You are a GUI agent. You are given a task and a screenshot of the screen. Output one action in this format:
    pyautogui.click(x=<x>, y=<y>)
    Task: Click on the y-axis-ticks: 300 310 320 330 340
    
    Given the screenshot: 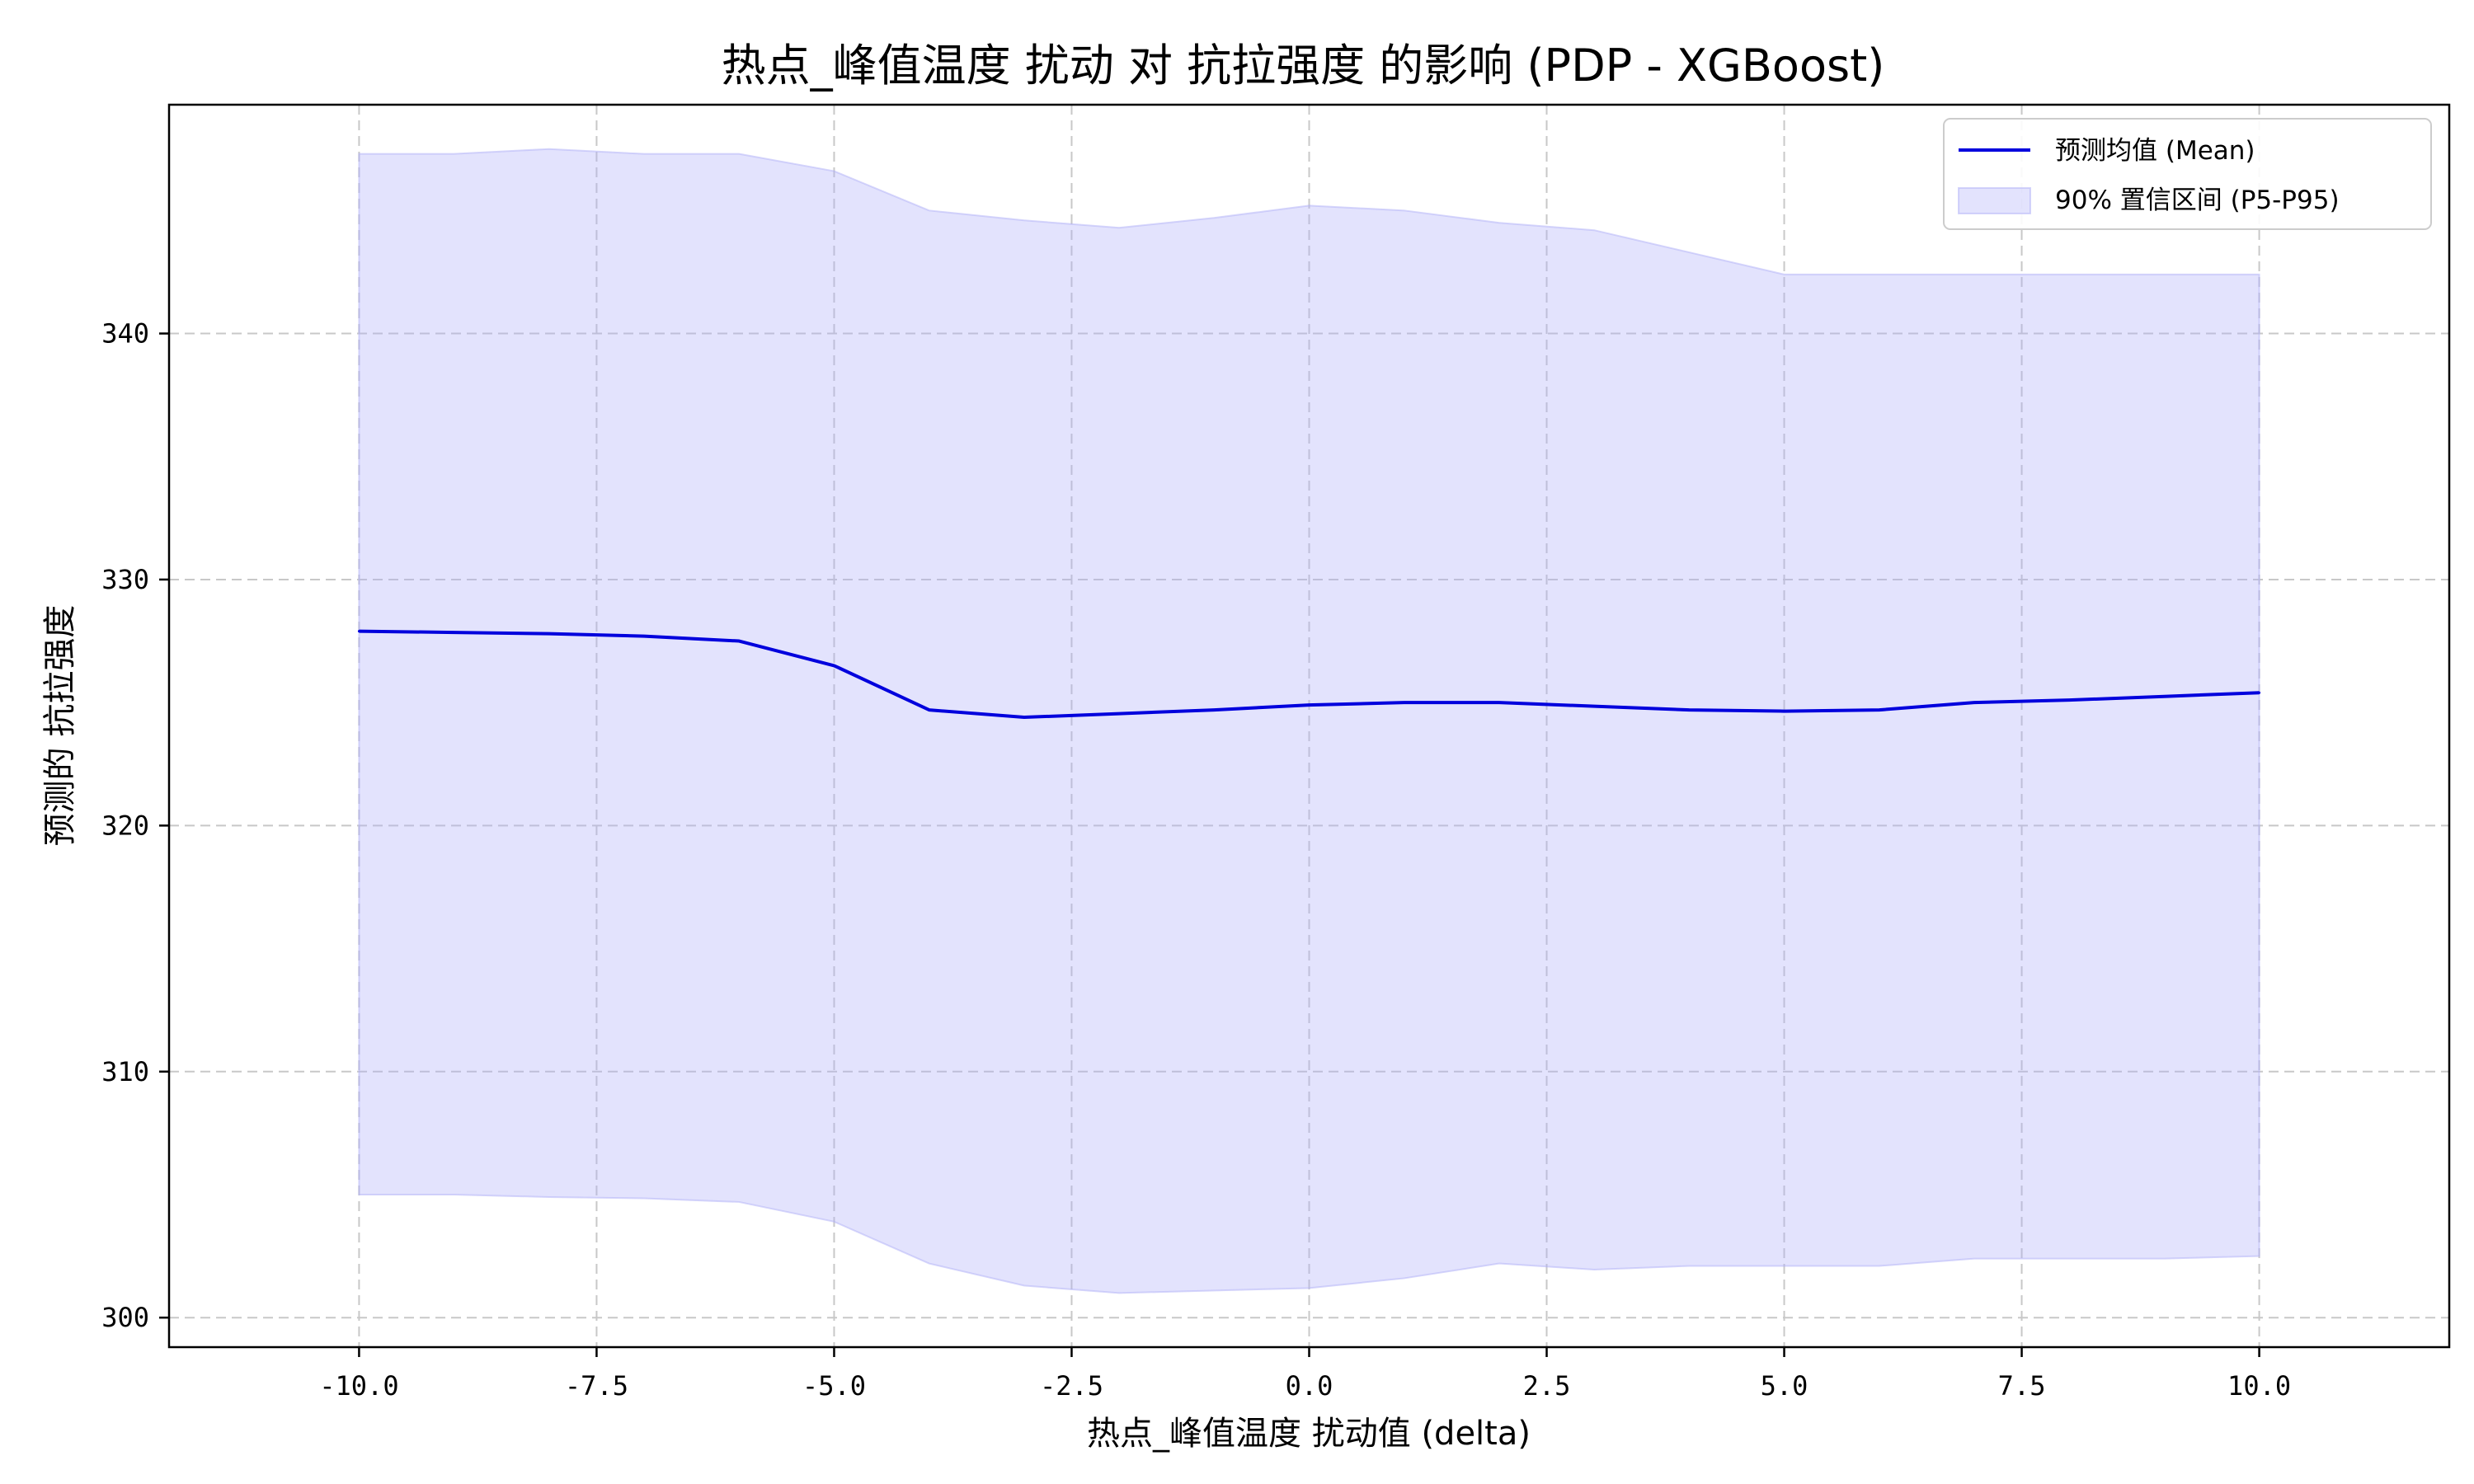 What is the action you would take?
    pyautogui.click(x=135, y=825)
    